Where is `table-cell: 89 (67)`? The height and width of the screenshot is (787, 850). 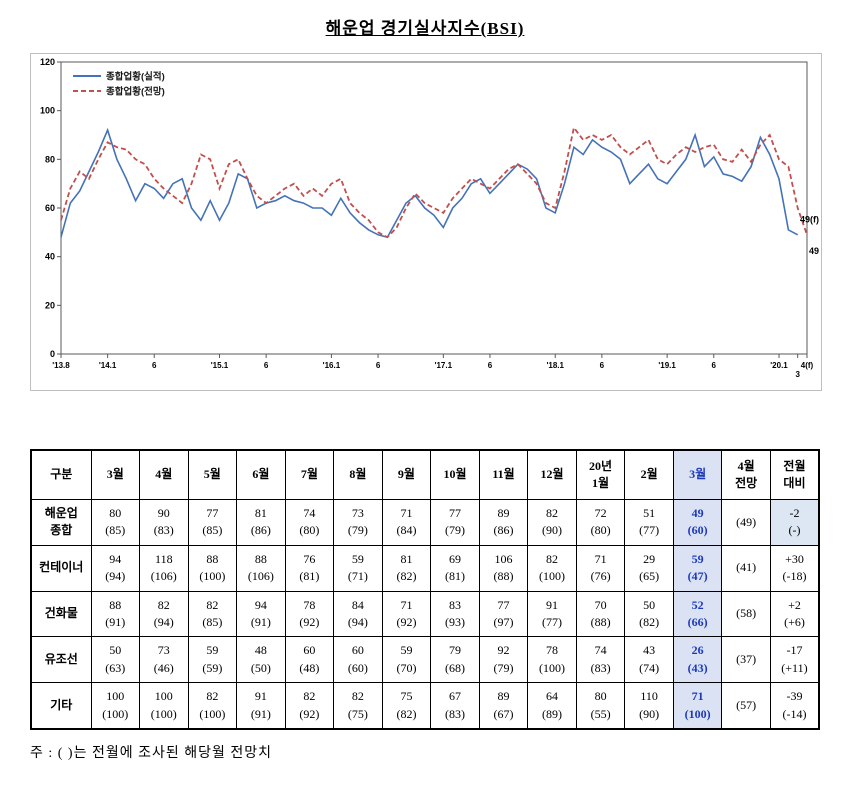 table-cell: 89 (67) is located at coordinates (503, 706).